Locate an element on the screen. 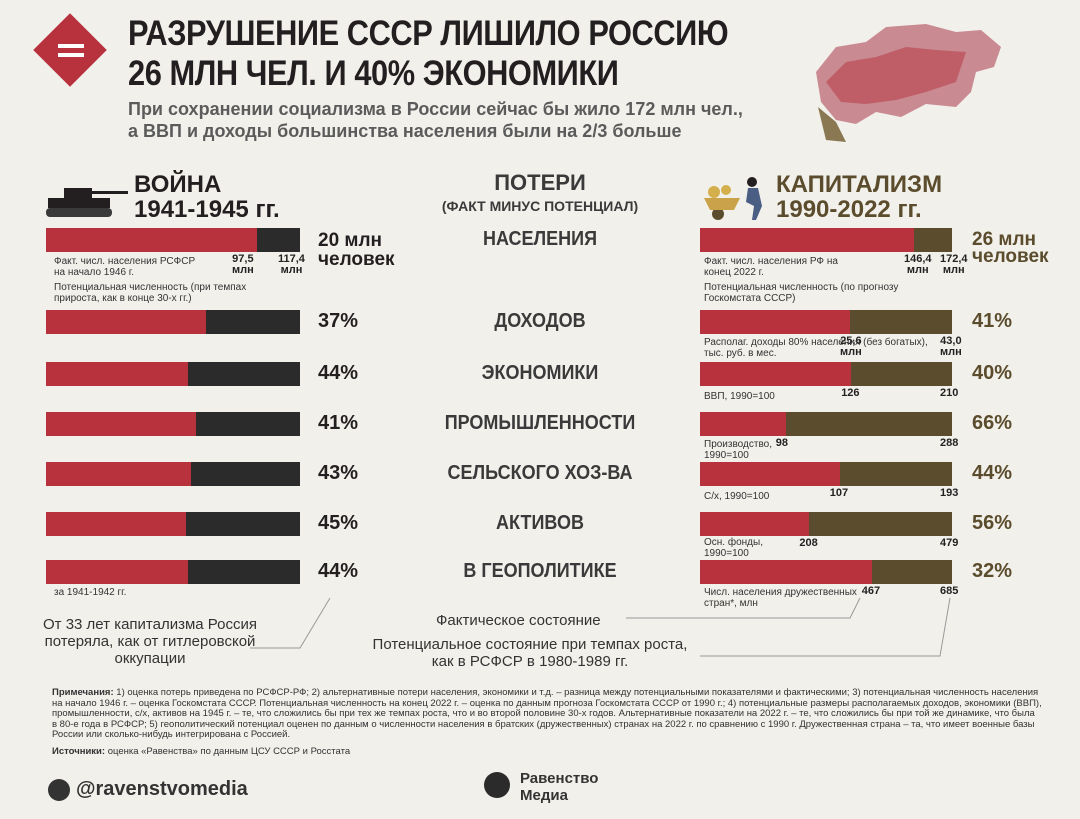 This screenshot has width=1080, height=819. brand-logo-icon is located at coordinates (497, 785).